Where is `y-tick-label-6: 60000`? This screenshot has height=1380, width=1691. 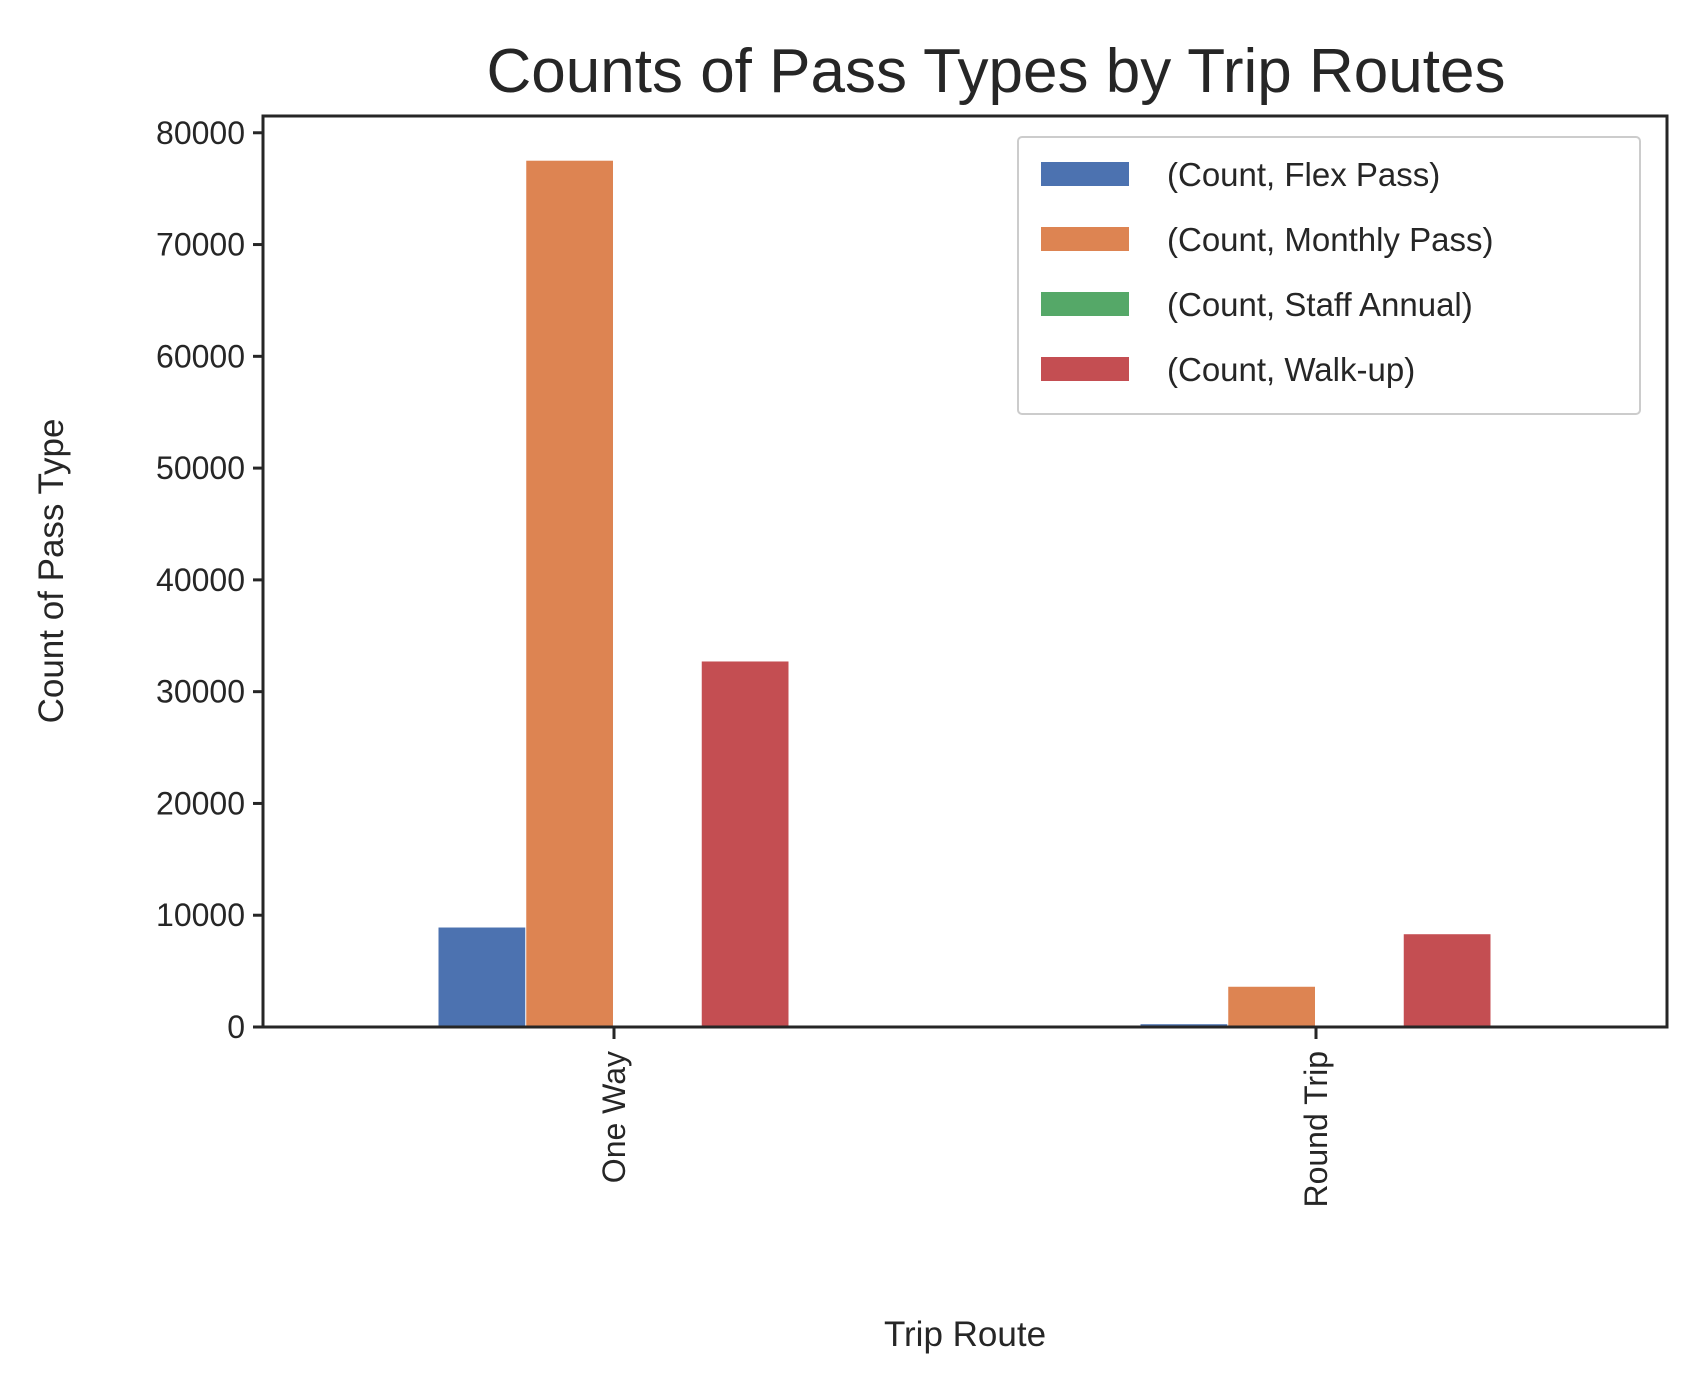 y-tick-label-6: 60000 is located at coordinates (200, 356).